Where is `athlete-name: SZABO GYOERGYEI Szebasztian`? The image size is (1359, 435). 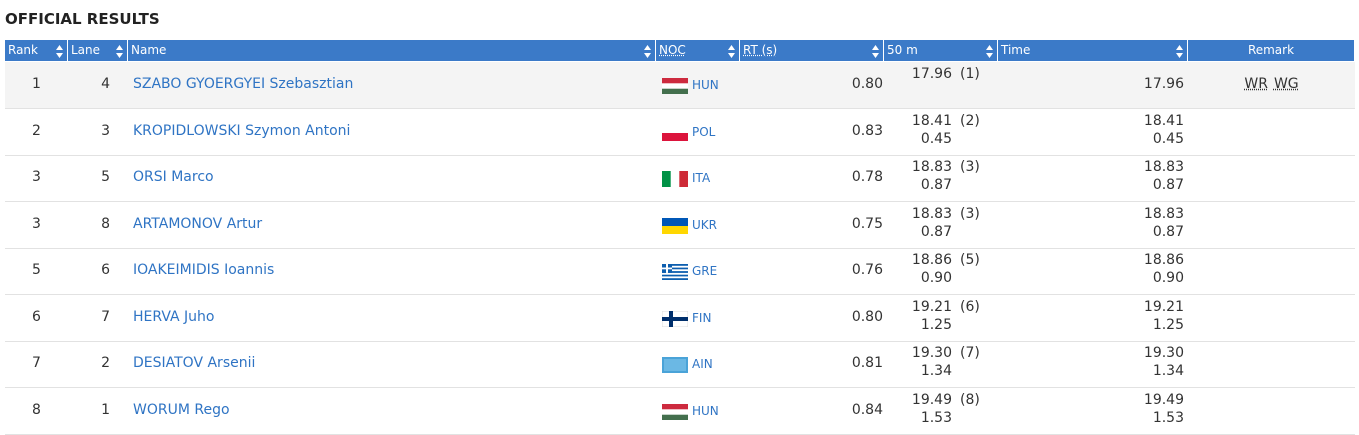 athlete-name: SZABO GYOERGYEI Szebasztian is located at coordinates (243, 84).